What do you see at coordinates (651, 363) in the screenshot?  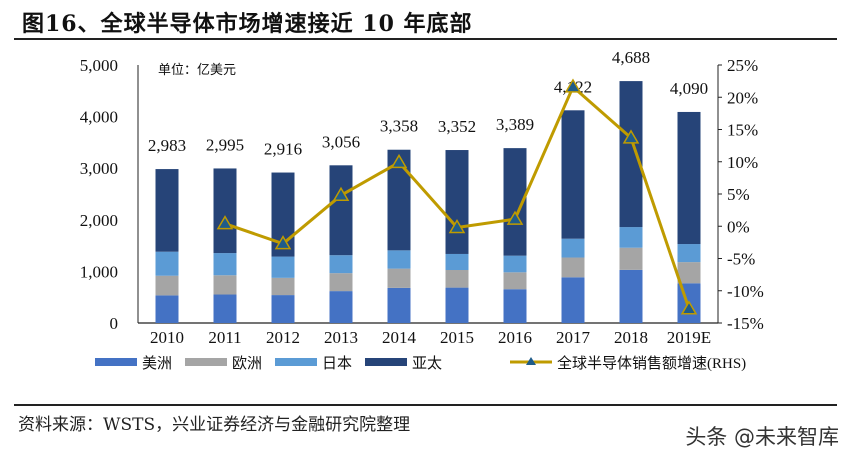 I see `legend-label: 全球半导体销售额增速(RHS)` at bounding box center [651, 363].